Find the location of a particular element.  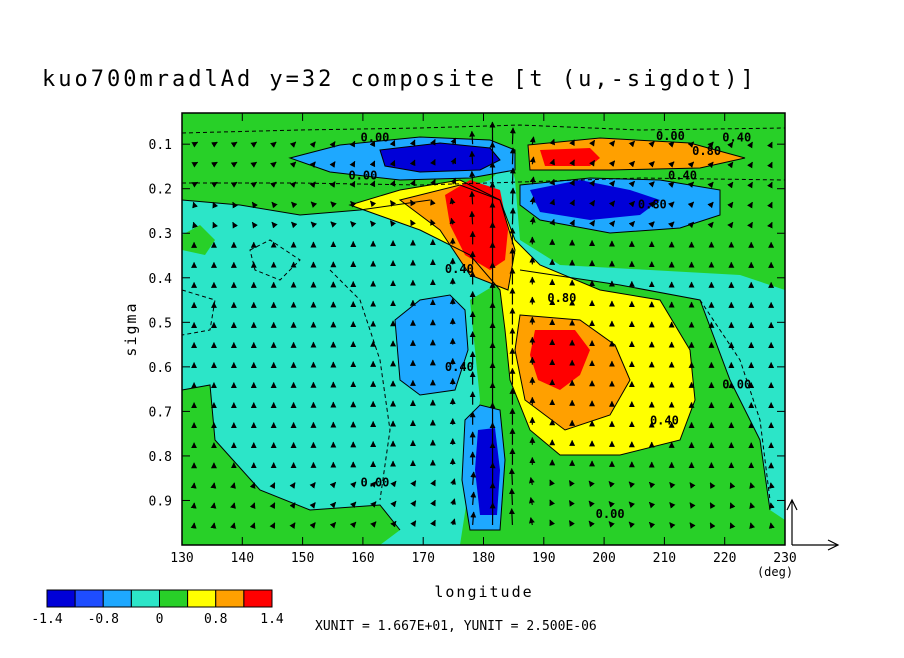

x-tick-label: 150 is located at coordinates (302, 558).